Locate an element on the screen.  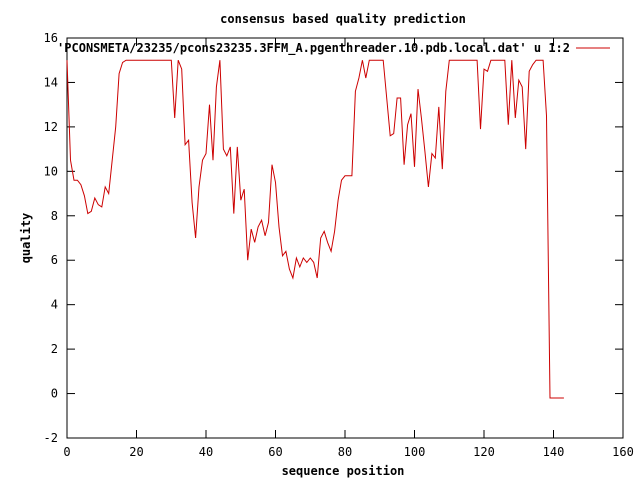
x-tick-label: 20 is located at coordinates (136, 452).